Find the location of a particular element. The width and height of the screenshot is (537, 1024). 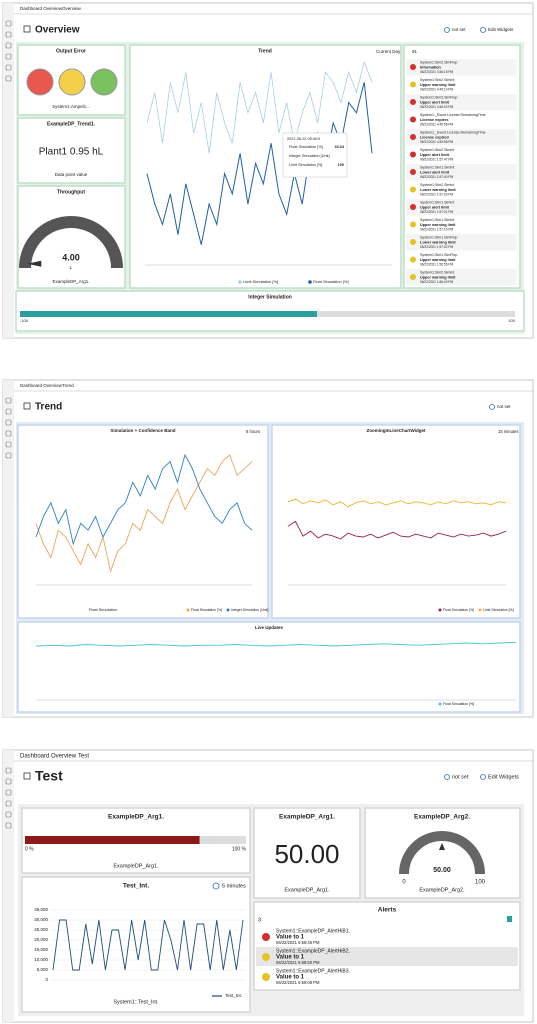

widget-title: Live Updates is located at coordinates (269, 627).